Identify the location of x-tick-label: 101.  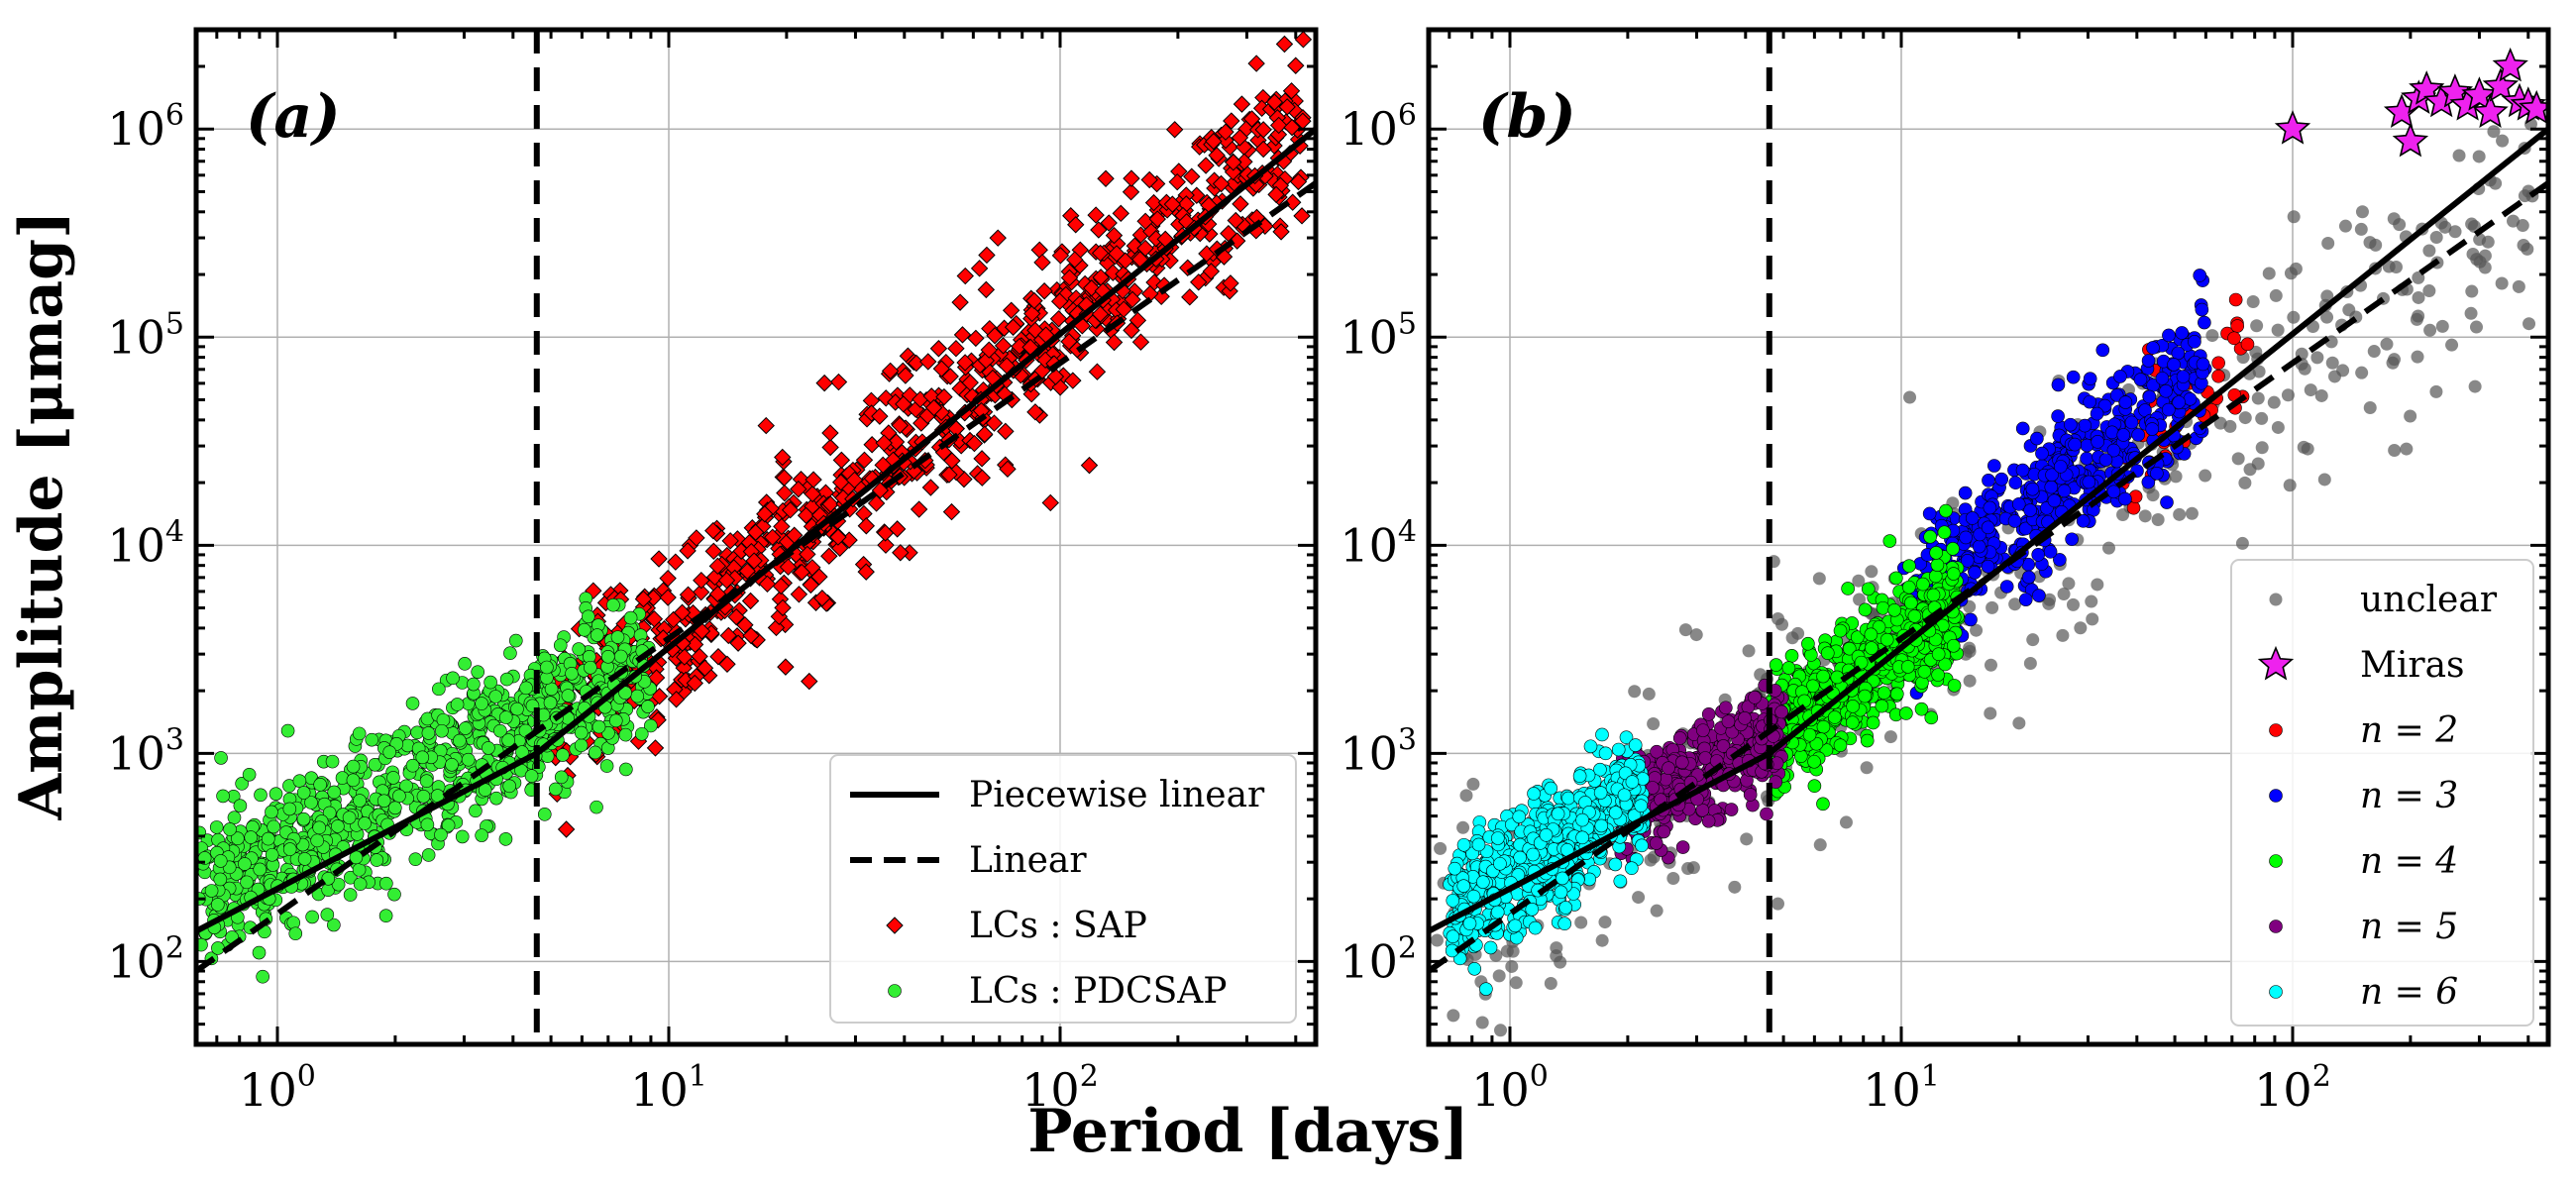
(668, 1088).